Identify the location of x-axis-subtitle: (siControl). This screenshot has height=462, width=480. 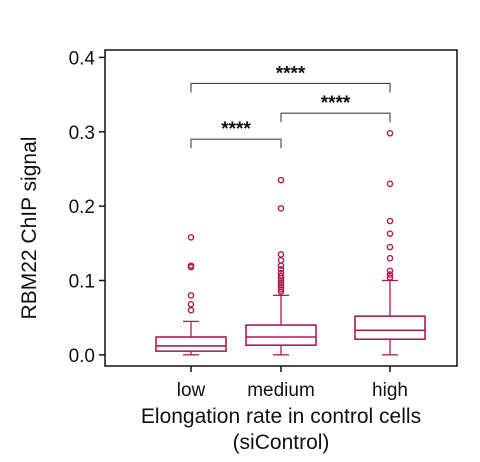
(281, 442).